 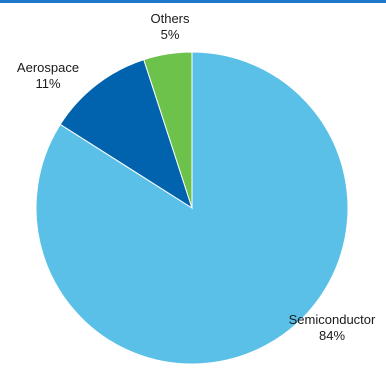 What do you see at coordinates (170, 18) in the screenshot?
I see `slice-label-others: Others` at bounding box center [170, 18].